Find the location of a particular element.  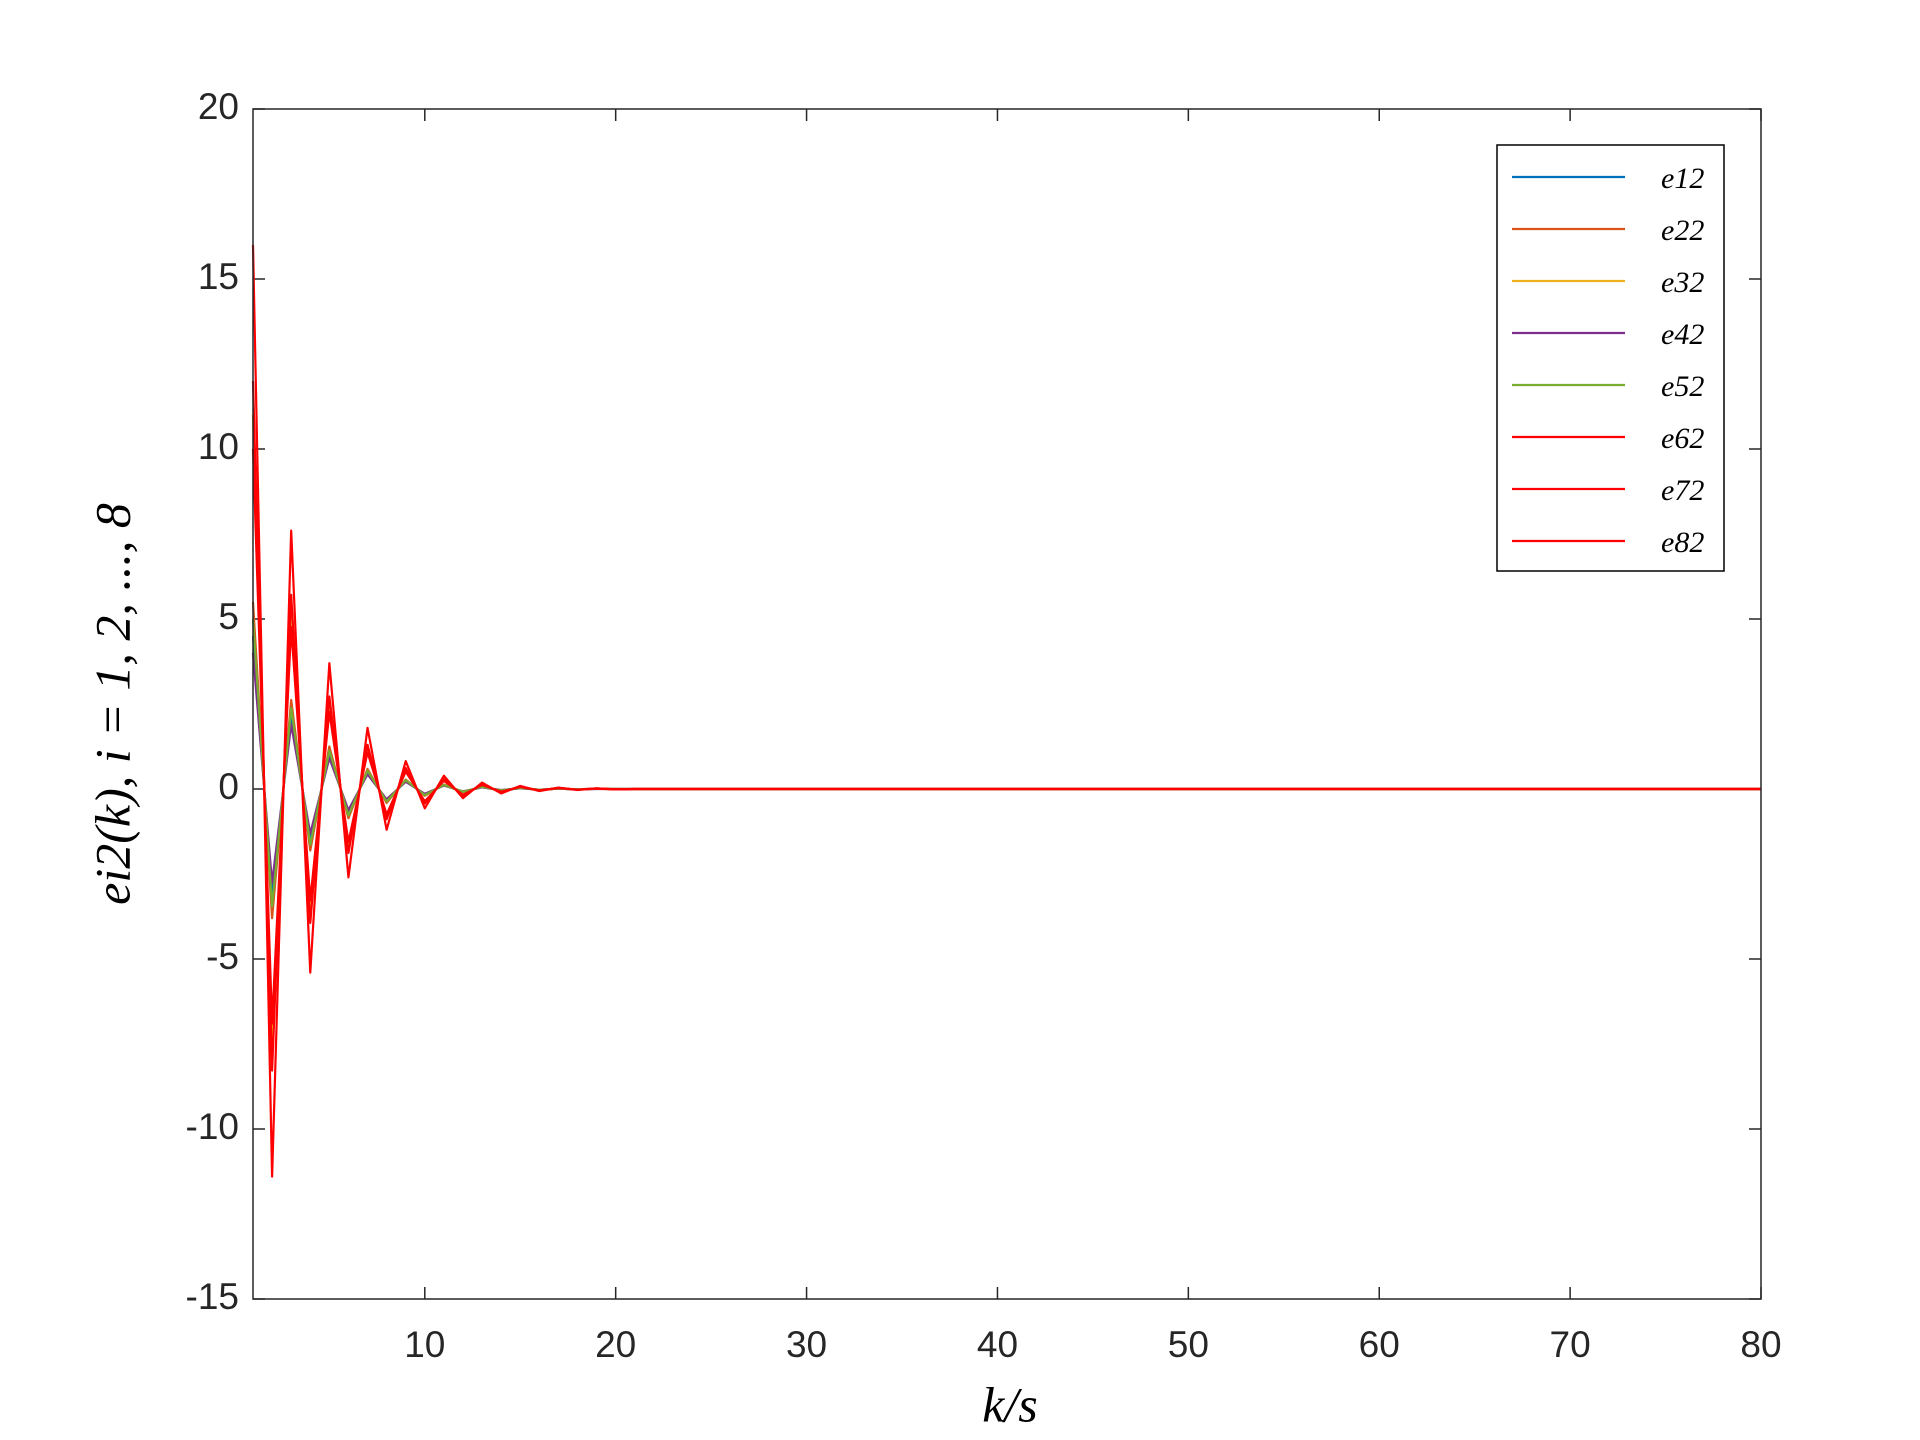

x-tick-label: 20 is located at coordinates (615, 1344).